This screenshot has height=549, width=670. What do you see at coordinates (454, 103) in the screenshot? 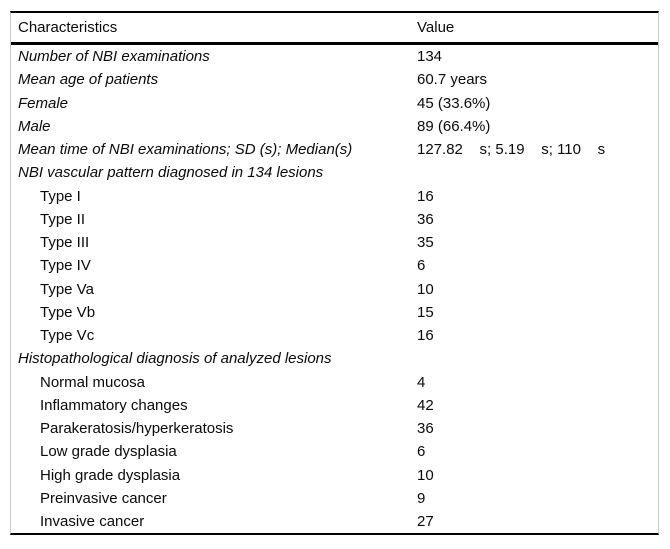
I see `row-value: 45 (33.6%)` at bounding box center [454, 103].